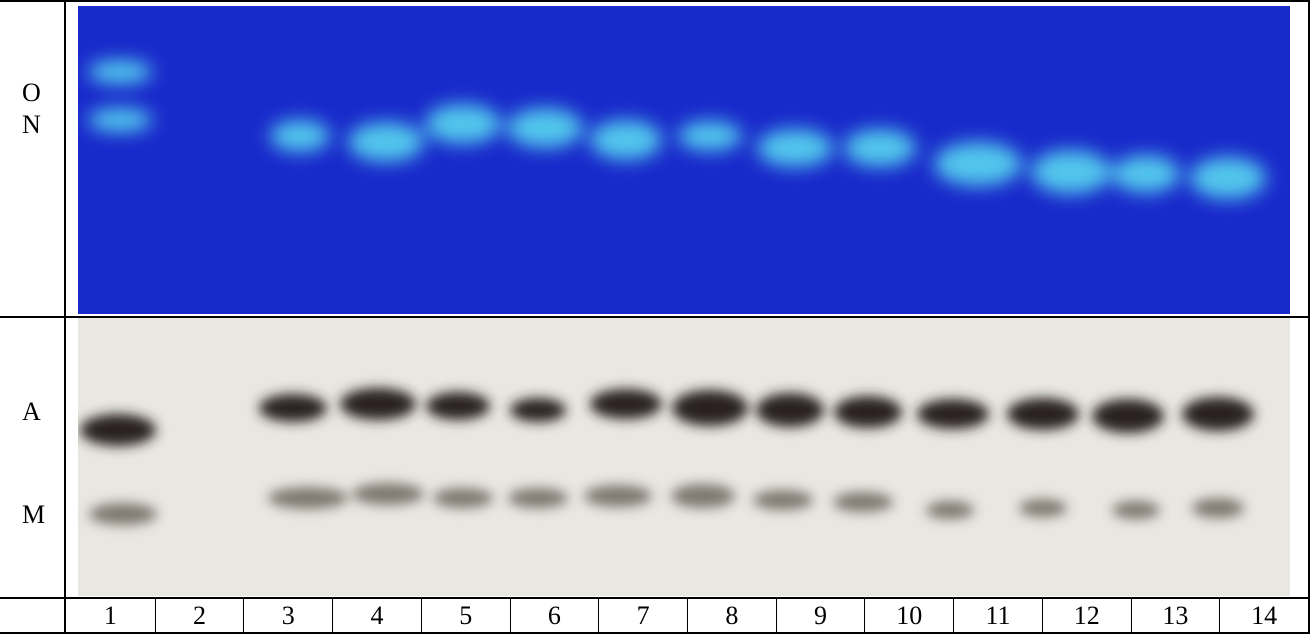 The image size is (1310, 634). Describe the element at coordinates (1086, 616) in the screenshot. I see `lane-number: 12` at that location.